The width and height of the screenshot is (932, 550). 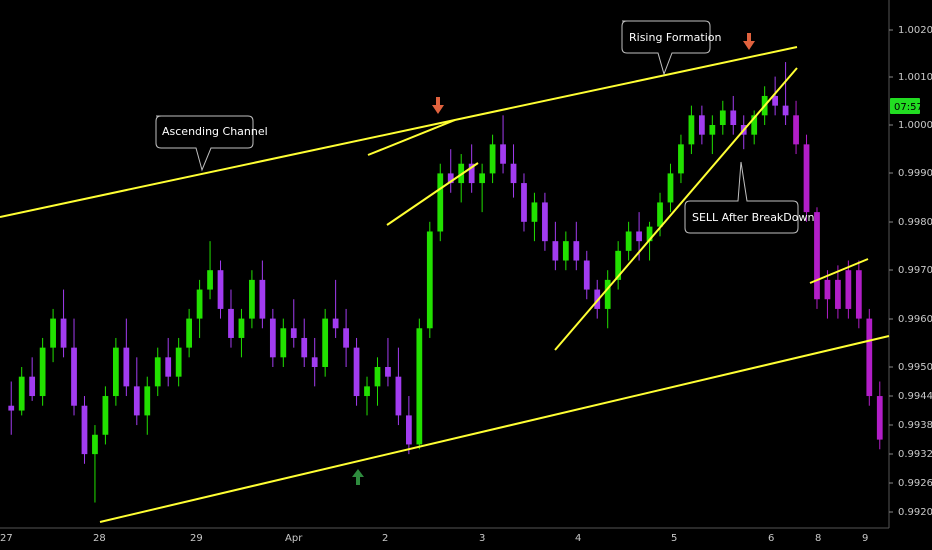 I want to click on callout-sell-after-breakdown: SELL After BreakDown, so click(x=749, y=197).